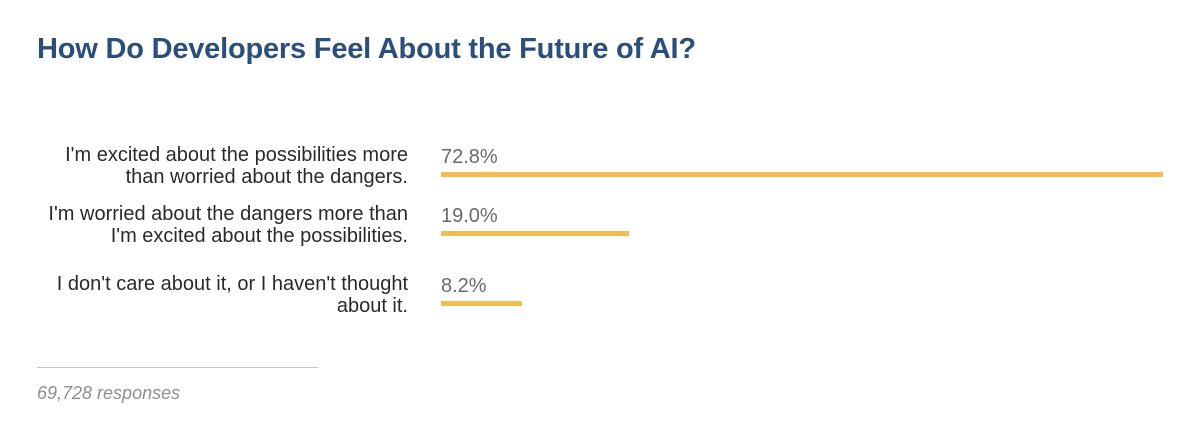 This screenshot has height=433, width=1200. I want to click on footer-divider, so click(177, 367).